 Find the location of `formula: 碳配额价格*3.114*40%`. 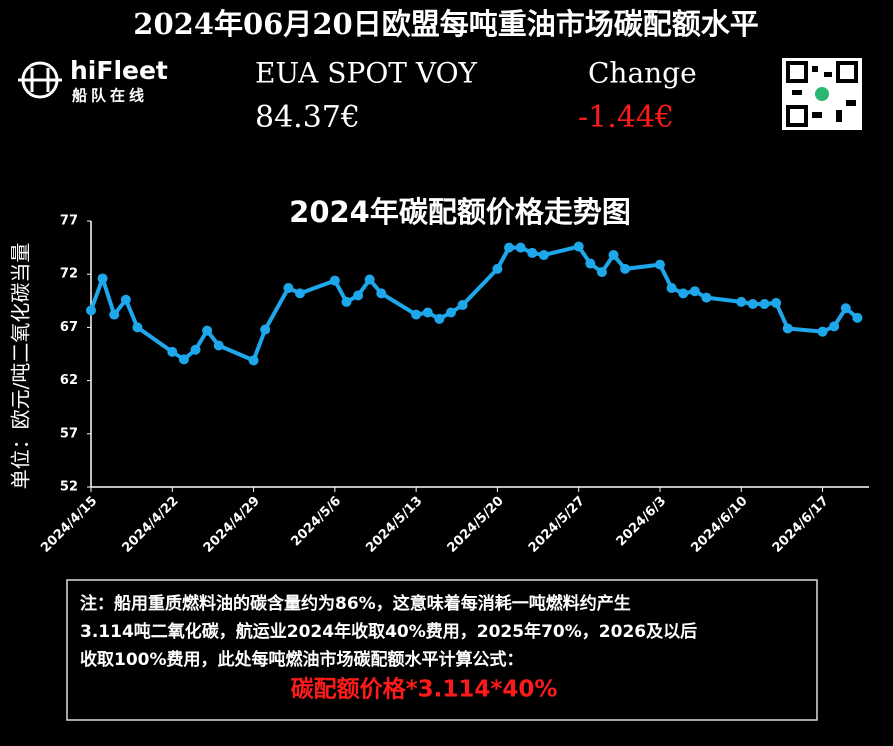

formula: 碳配额价格*3.114*40% is located at coordinates (424, 689).